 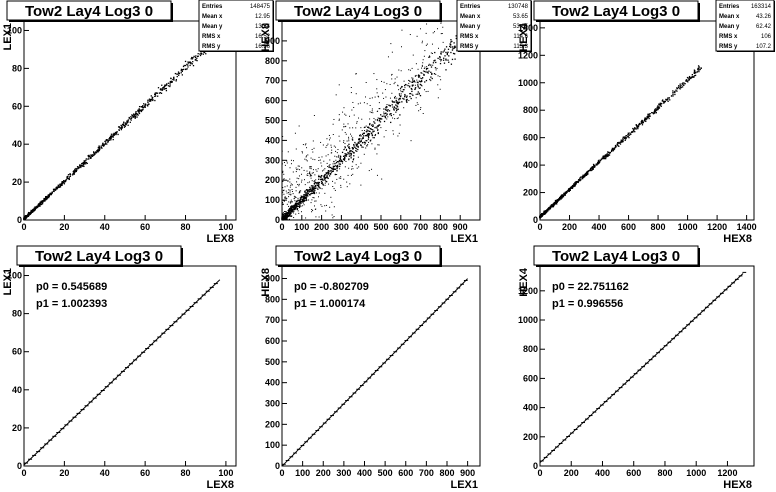 What do you see at coordinates (14, 276) in the screenshot?
I see `y-tick-label: 100` at bounding box center [14, 276].